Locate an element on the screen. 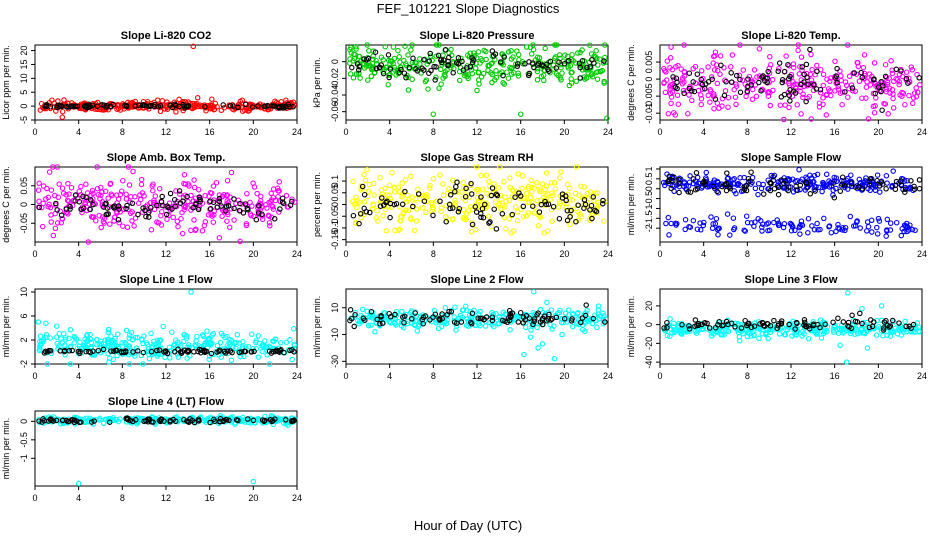 The image size is (936, 540). y-tick-label: 0 is located at coordinates (649, 324).